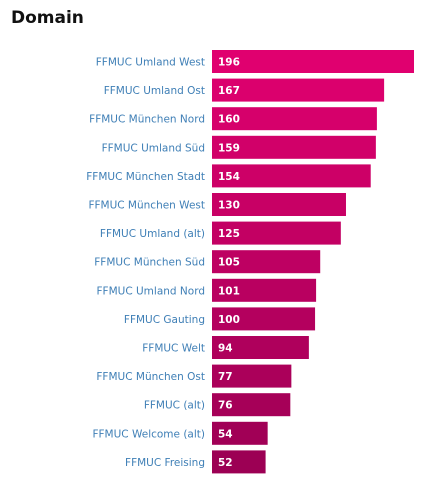 This screenshot has width=425, height=480. Describe the element at coordinates (229, 148) in the screenshot. I see `bar-value-label: 159` at that location.